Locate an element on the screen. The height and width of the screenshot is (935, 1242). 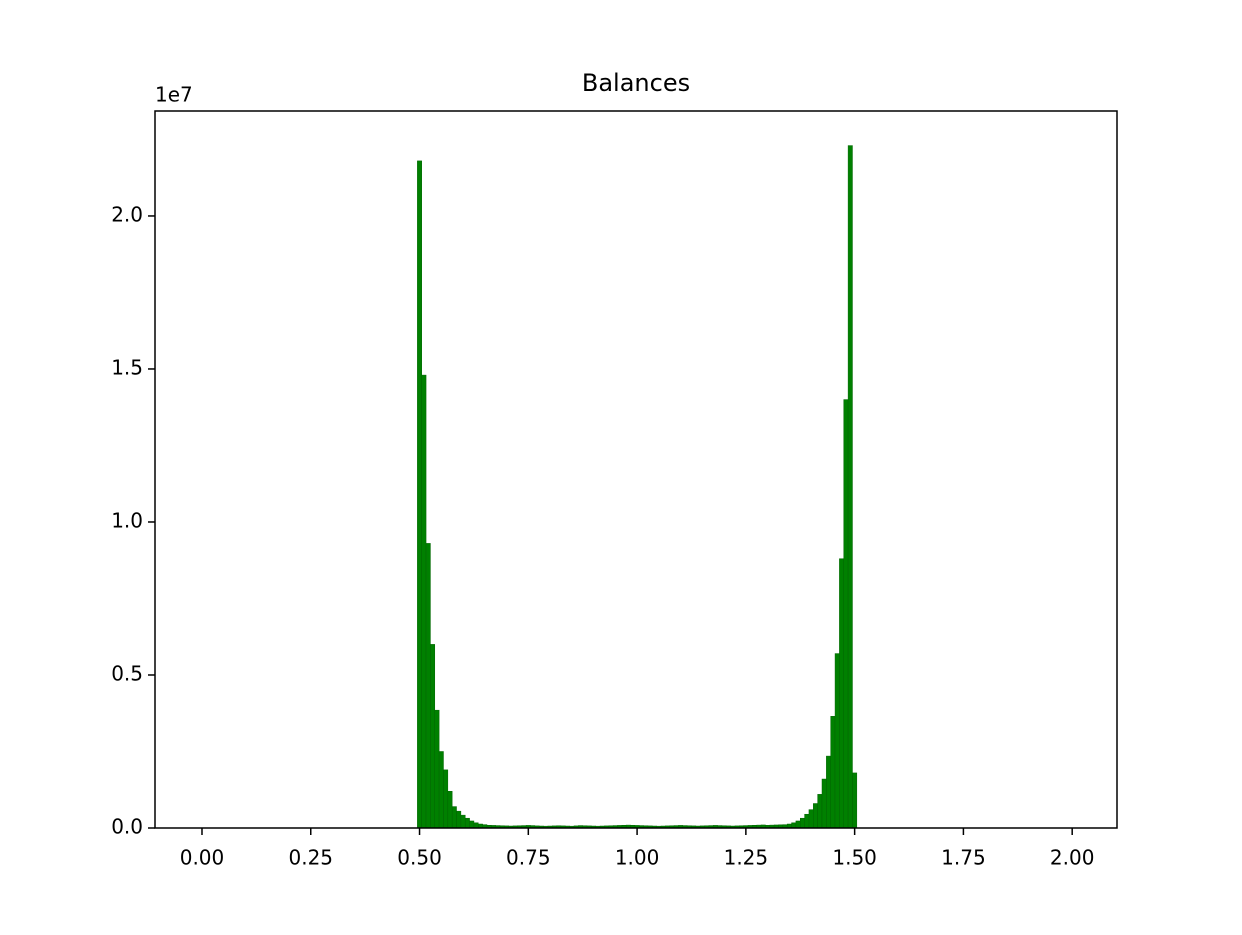
y-offset-label: 1e7 is located at coordinates (174, 95).